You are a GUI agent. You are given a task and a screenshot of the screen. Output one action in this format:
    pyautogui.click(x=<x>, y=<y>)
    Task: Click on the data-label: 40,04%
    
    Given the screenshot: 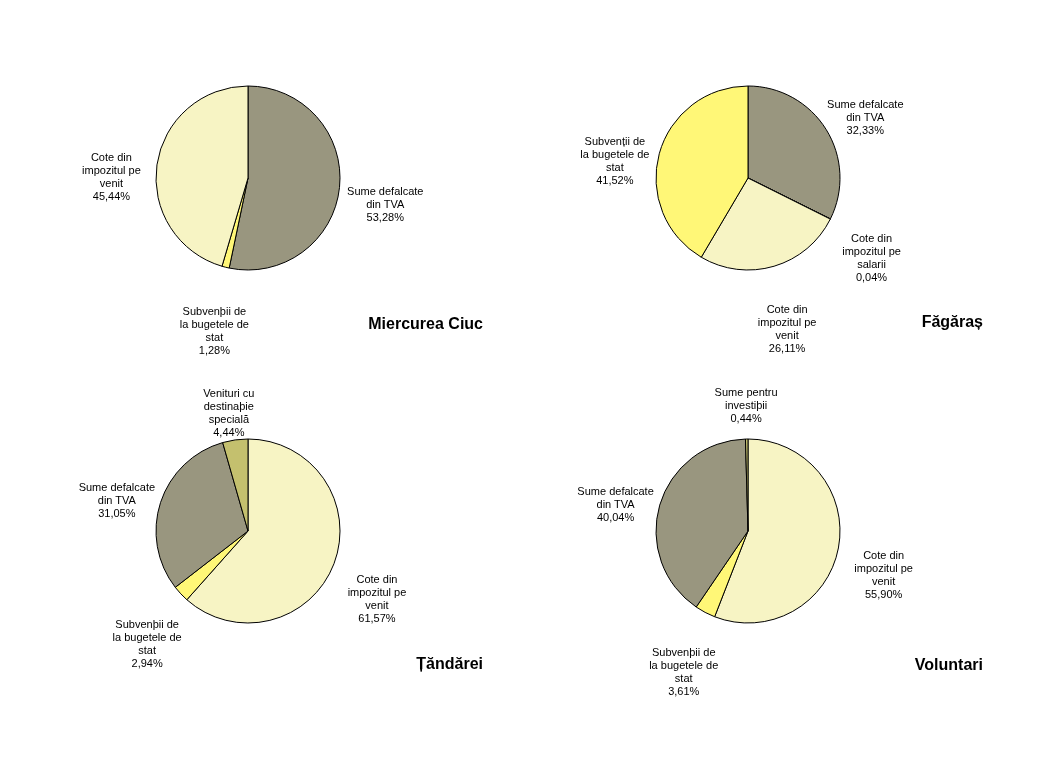 What is the action you would take?
    pyautogui.click(x=615, y=517)
    